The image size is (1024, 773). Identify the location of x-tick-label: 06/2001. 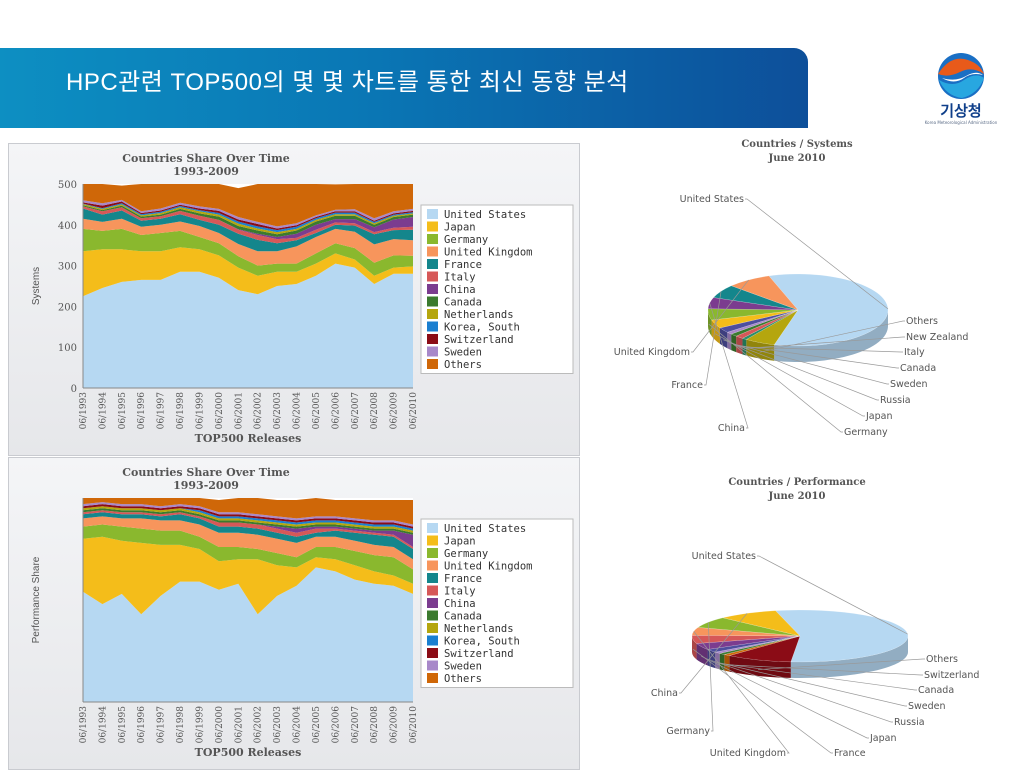
(239, 724).